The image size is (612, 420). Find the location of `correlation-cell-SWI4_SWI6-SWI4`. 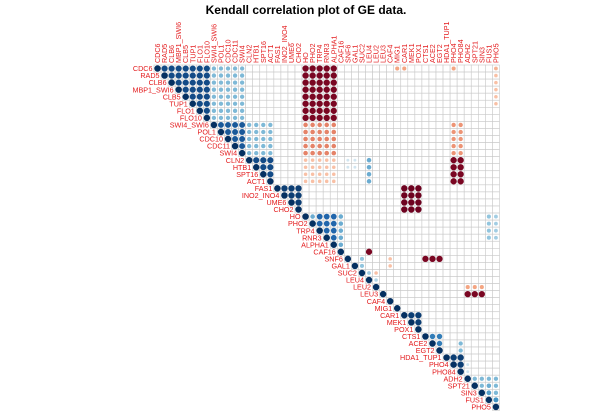

correlation-cell-SWI4_SWI6-SWI4 is located at coordinates (242, 124).